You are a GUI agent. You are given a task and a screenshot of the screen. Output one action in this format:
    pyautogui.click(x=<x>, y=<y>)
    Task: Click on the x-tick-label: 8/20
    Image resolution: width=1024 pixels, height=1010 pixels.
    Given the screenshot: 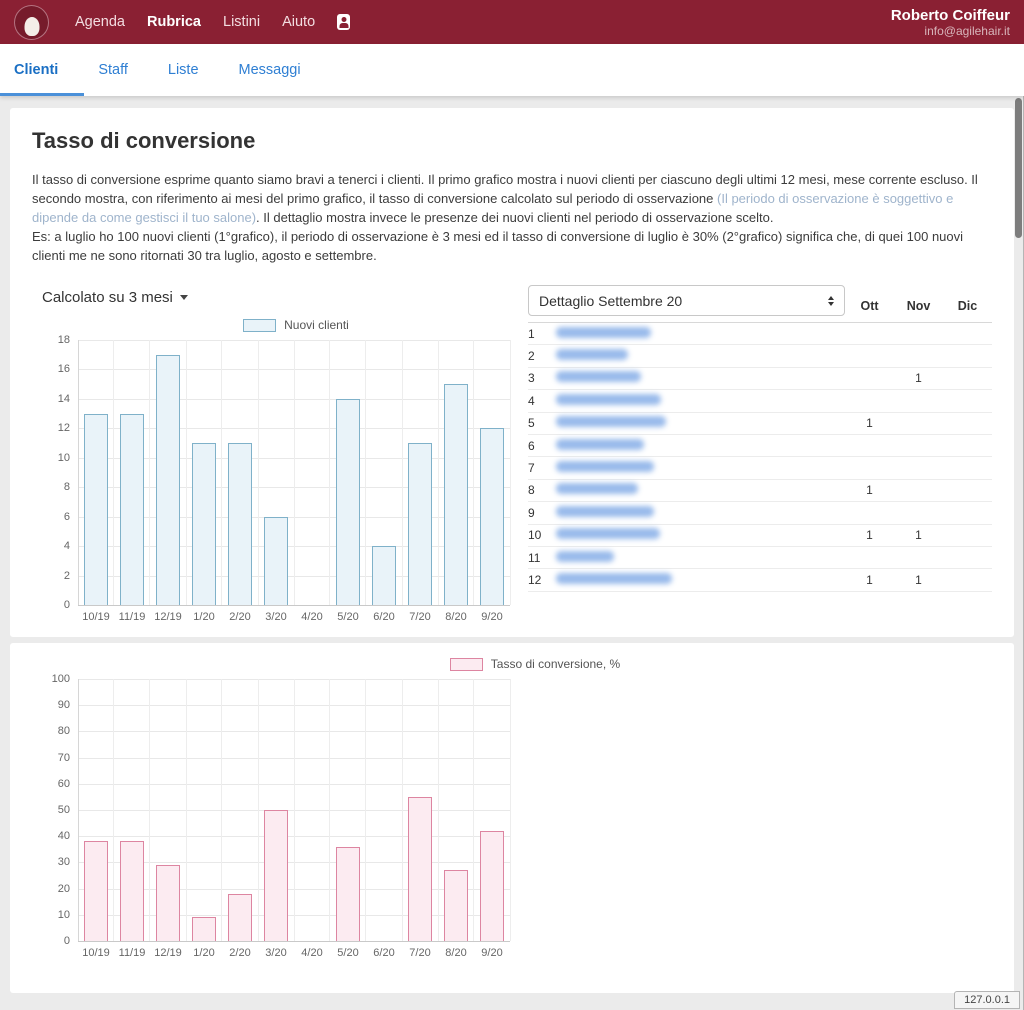 What is the action you would take?
    pyautogui.click(x=456, y=617)
    